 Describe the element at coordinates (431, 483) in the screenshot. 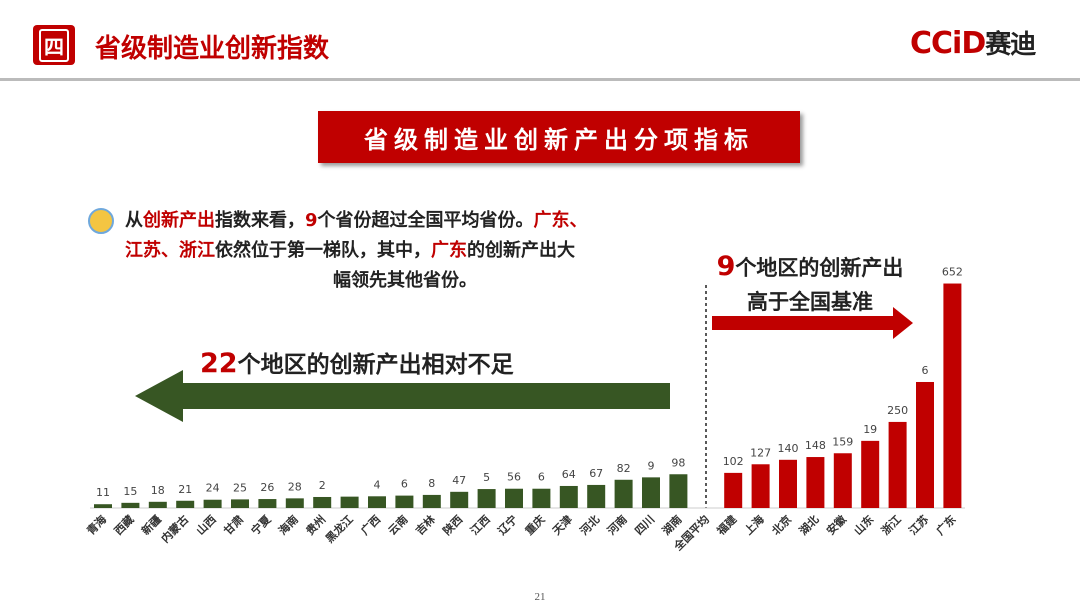

I see `value-label: 8` at that location.